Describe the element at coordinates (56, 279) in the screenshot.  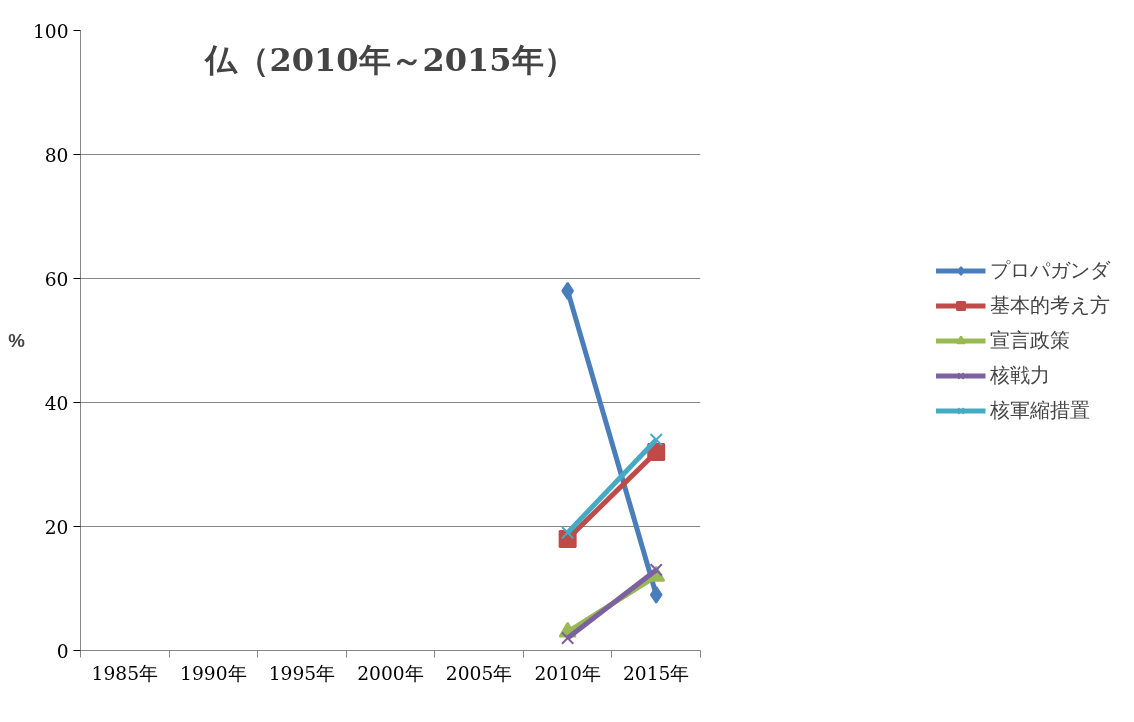
I see `y-tick-label: 60` at that location.